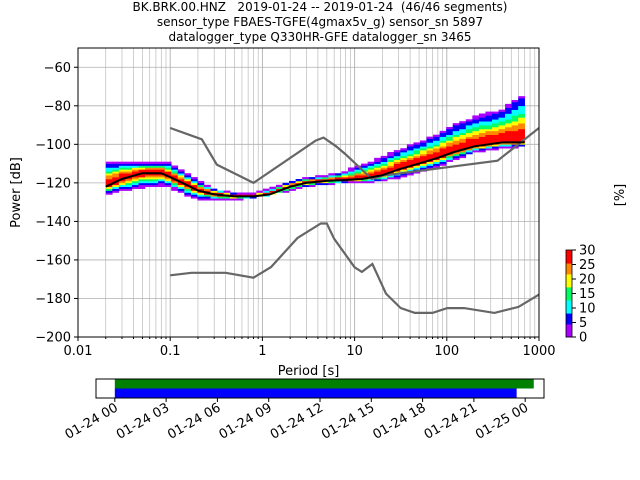  What do you see at coordinates (583, 323) in the screenshot?
I see `colorbar-tick-label: 5` at bounding box center [583, 323].